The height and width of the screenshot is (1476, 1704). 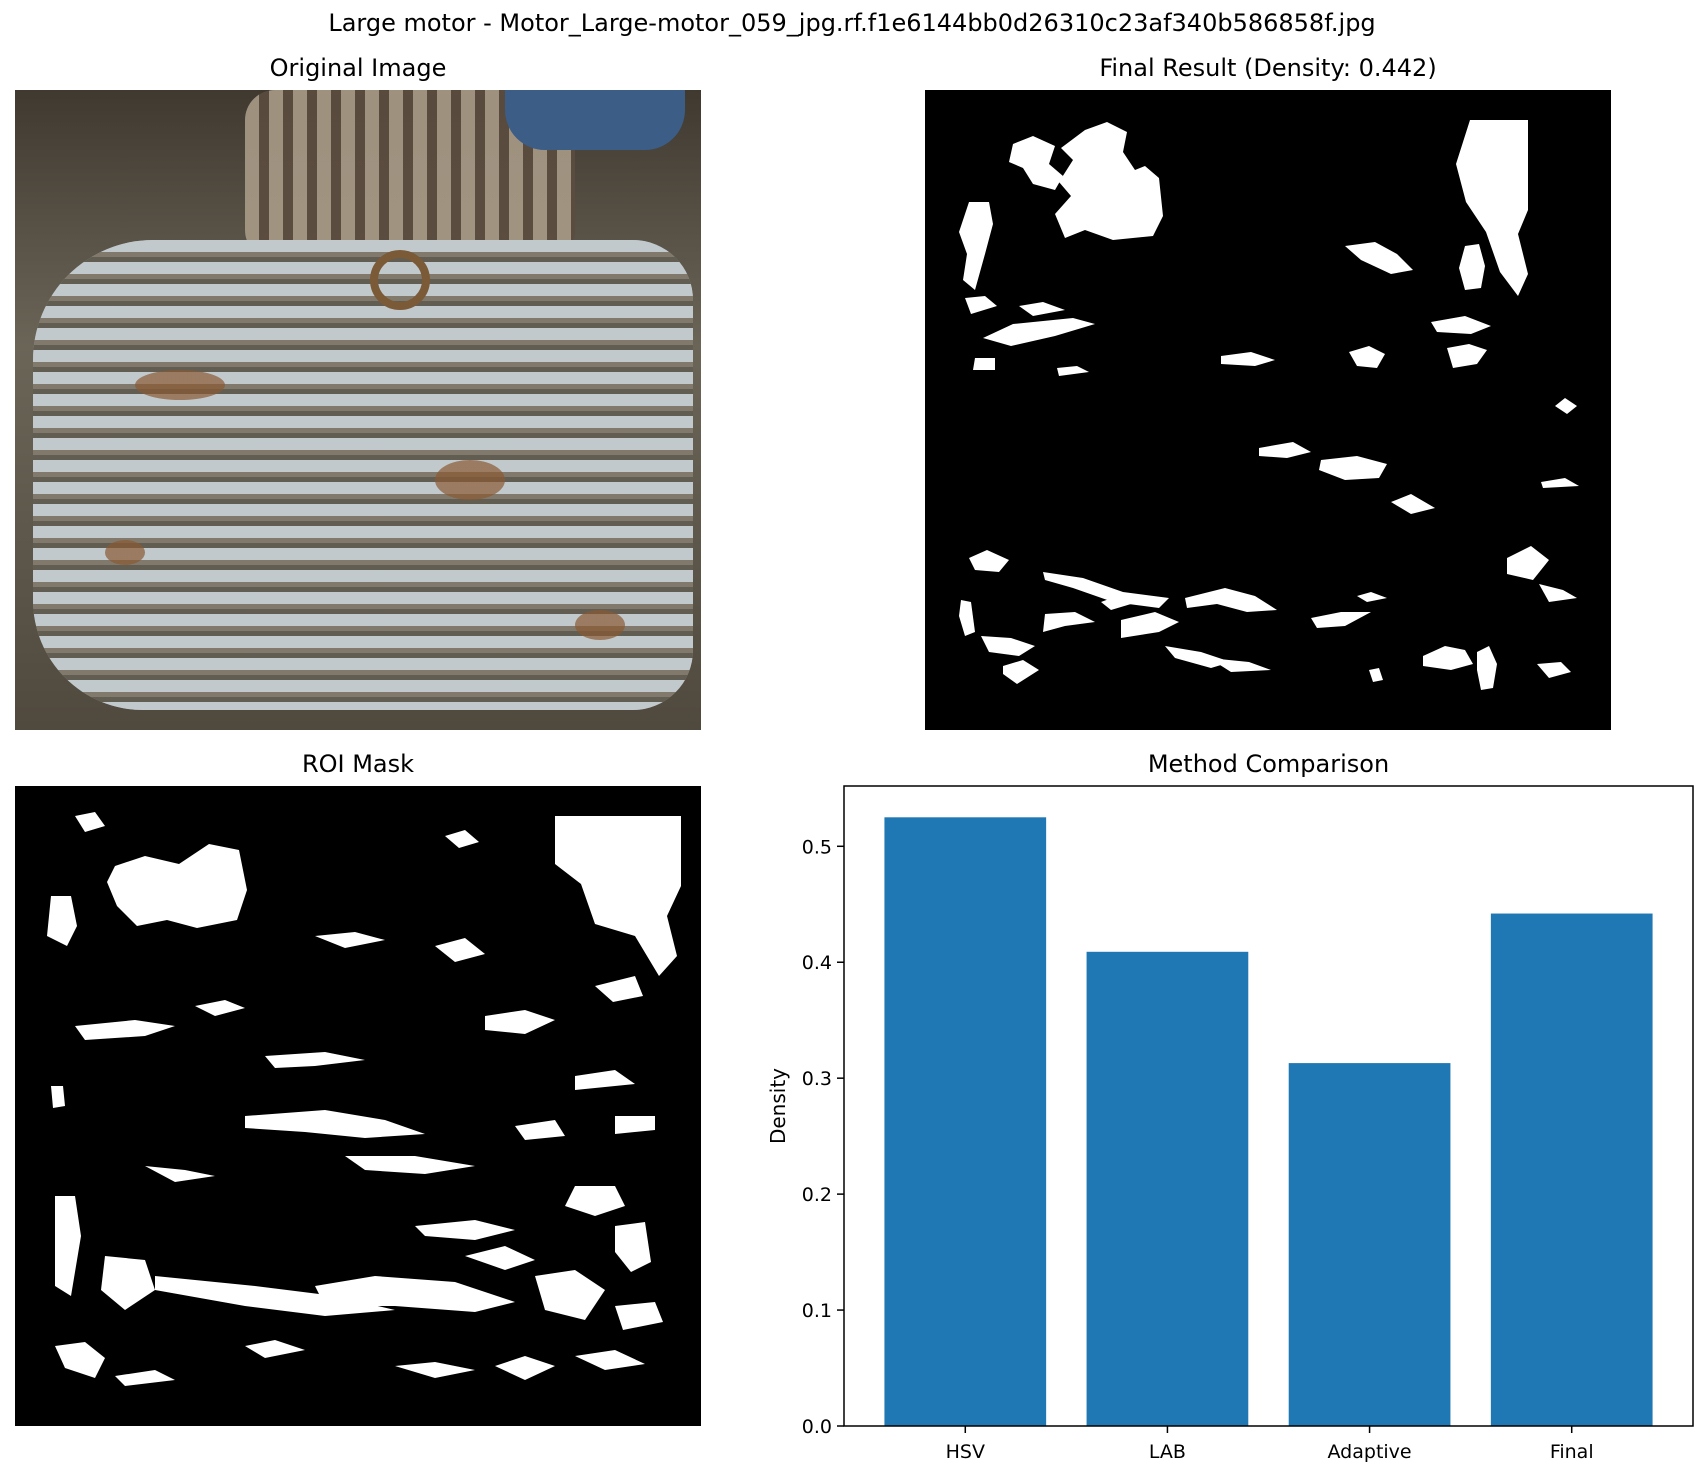 I want to click on original-image-title: Original Image, so click(x=358, y=68).